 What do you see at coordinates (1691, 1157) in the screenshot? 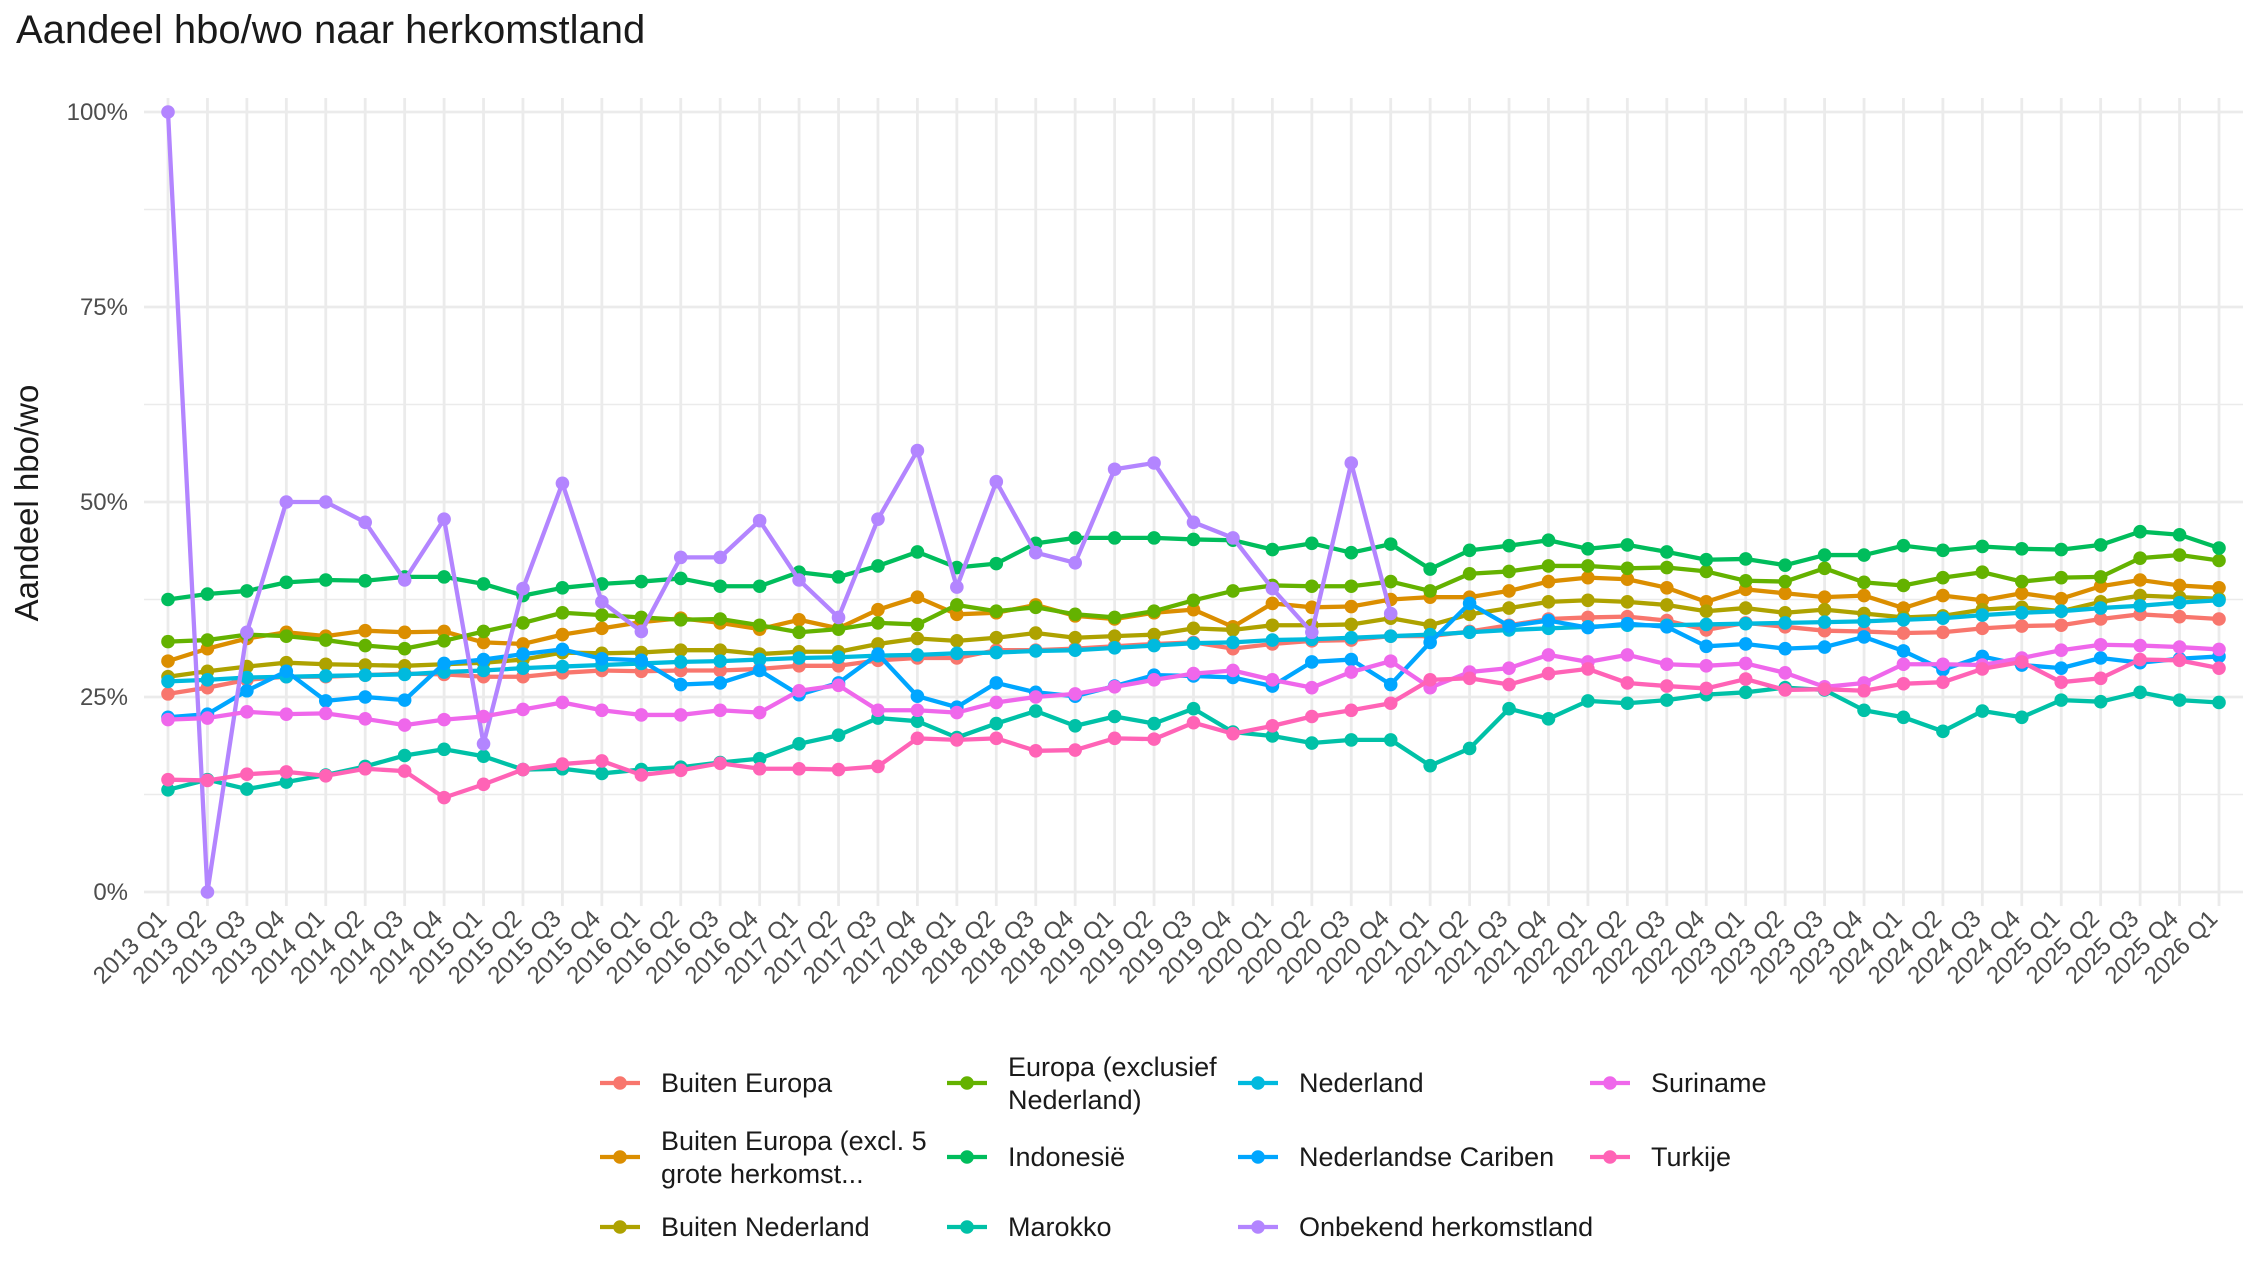
I see `legend-label: Turkije` at bounding box center [1691, 1157].